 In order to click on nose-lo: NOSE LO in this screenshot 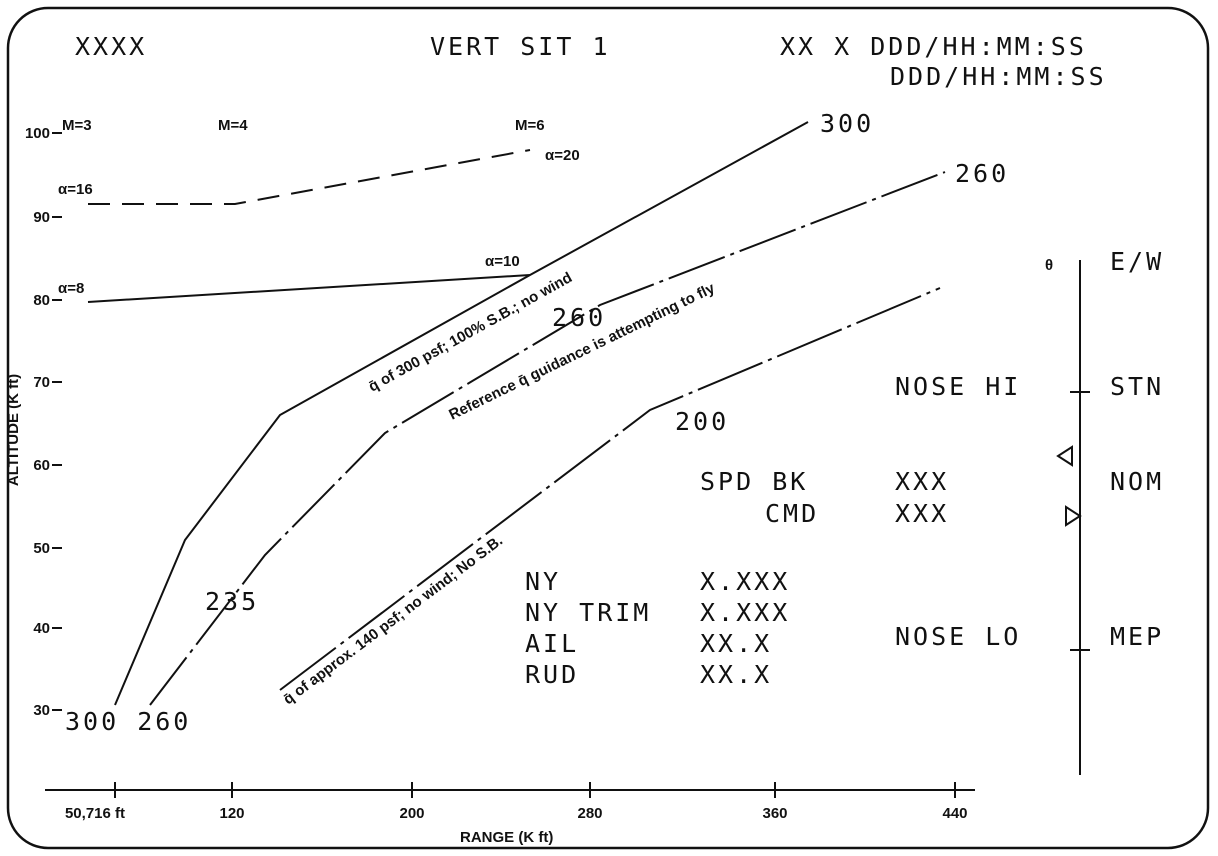, I will do `click(958, 636)`.